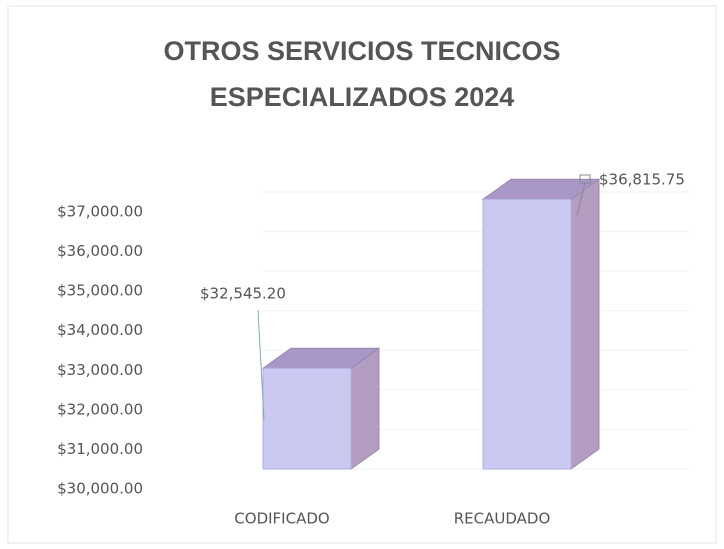 This screenshot has width=724, height=549. What do you see at coordinates (100, 330) in the screenshot?
I see `y-tick-label: $34,000.00` at bounding box center [100, 330].